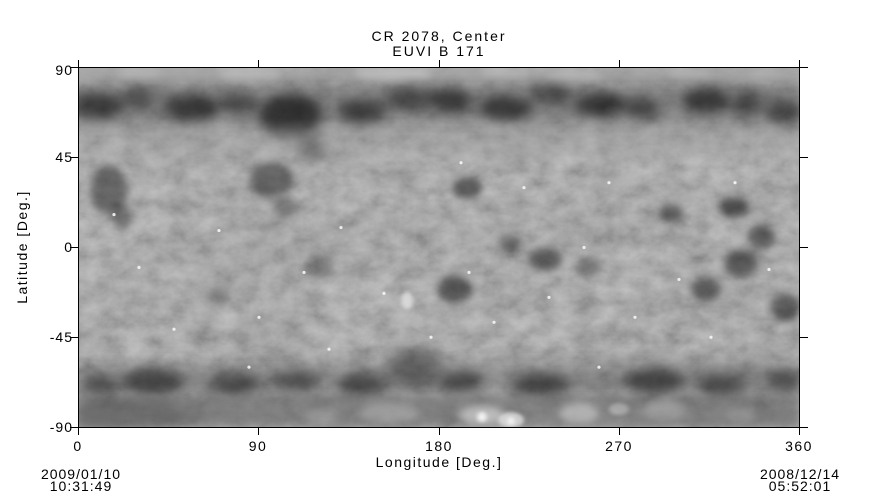 Image resolution: width=880 pixels, height=500 pixels. What do you see at coordinates (439, 36) in the screenshot?
I see `chart-title: CR 2078, Center` at bounding box center [439, 36].